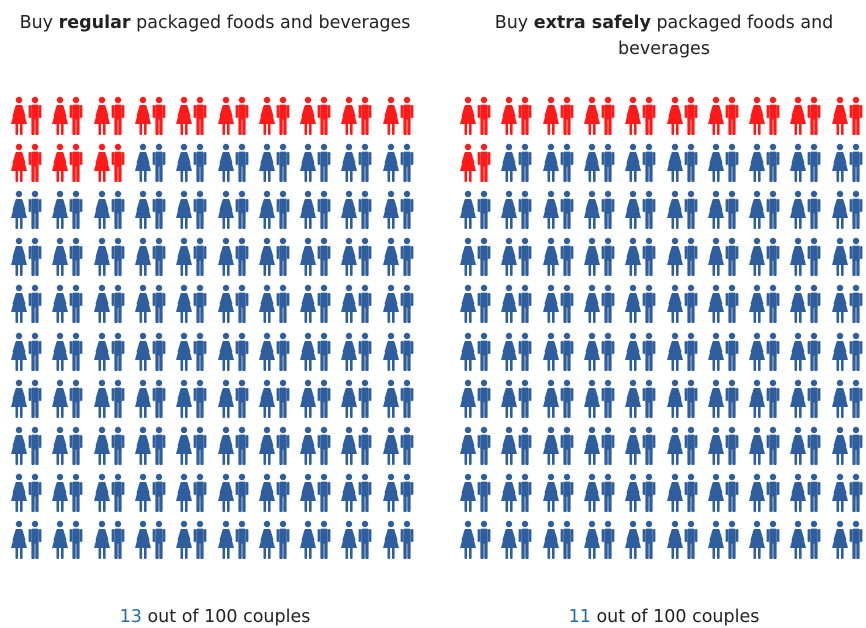  Describe the element at coordinates (130, 617) in the screenshot. I see `count-value: 13` at that location.